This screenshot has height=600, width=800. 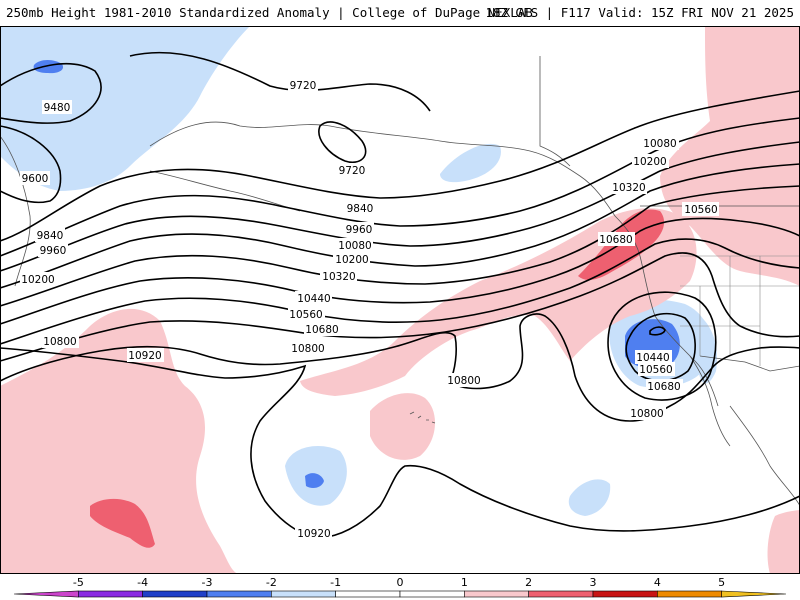 I want to click on label-10920-b: 10920, so click(x=313, y=533).